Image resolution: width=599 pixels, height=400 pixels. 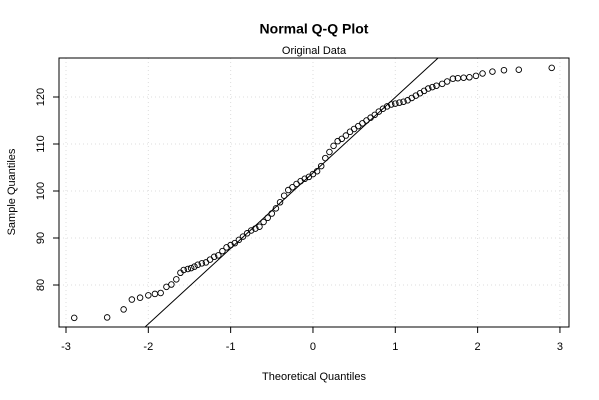 I want to click on y-tick-label: 120, so click(x=41, y=97).